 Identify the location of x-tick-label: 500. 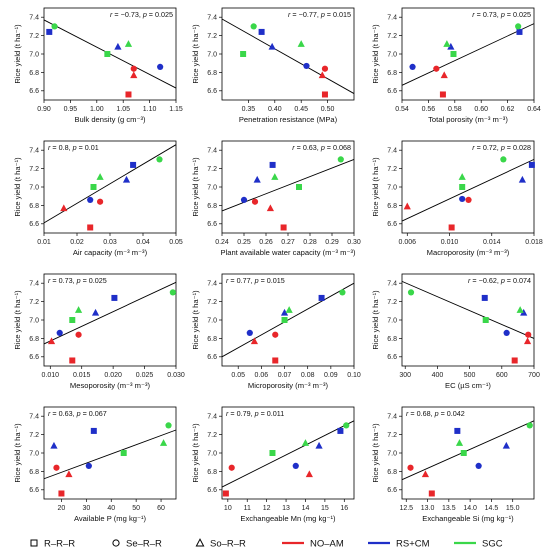
(470, 375).